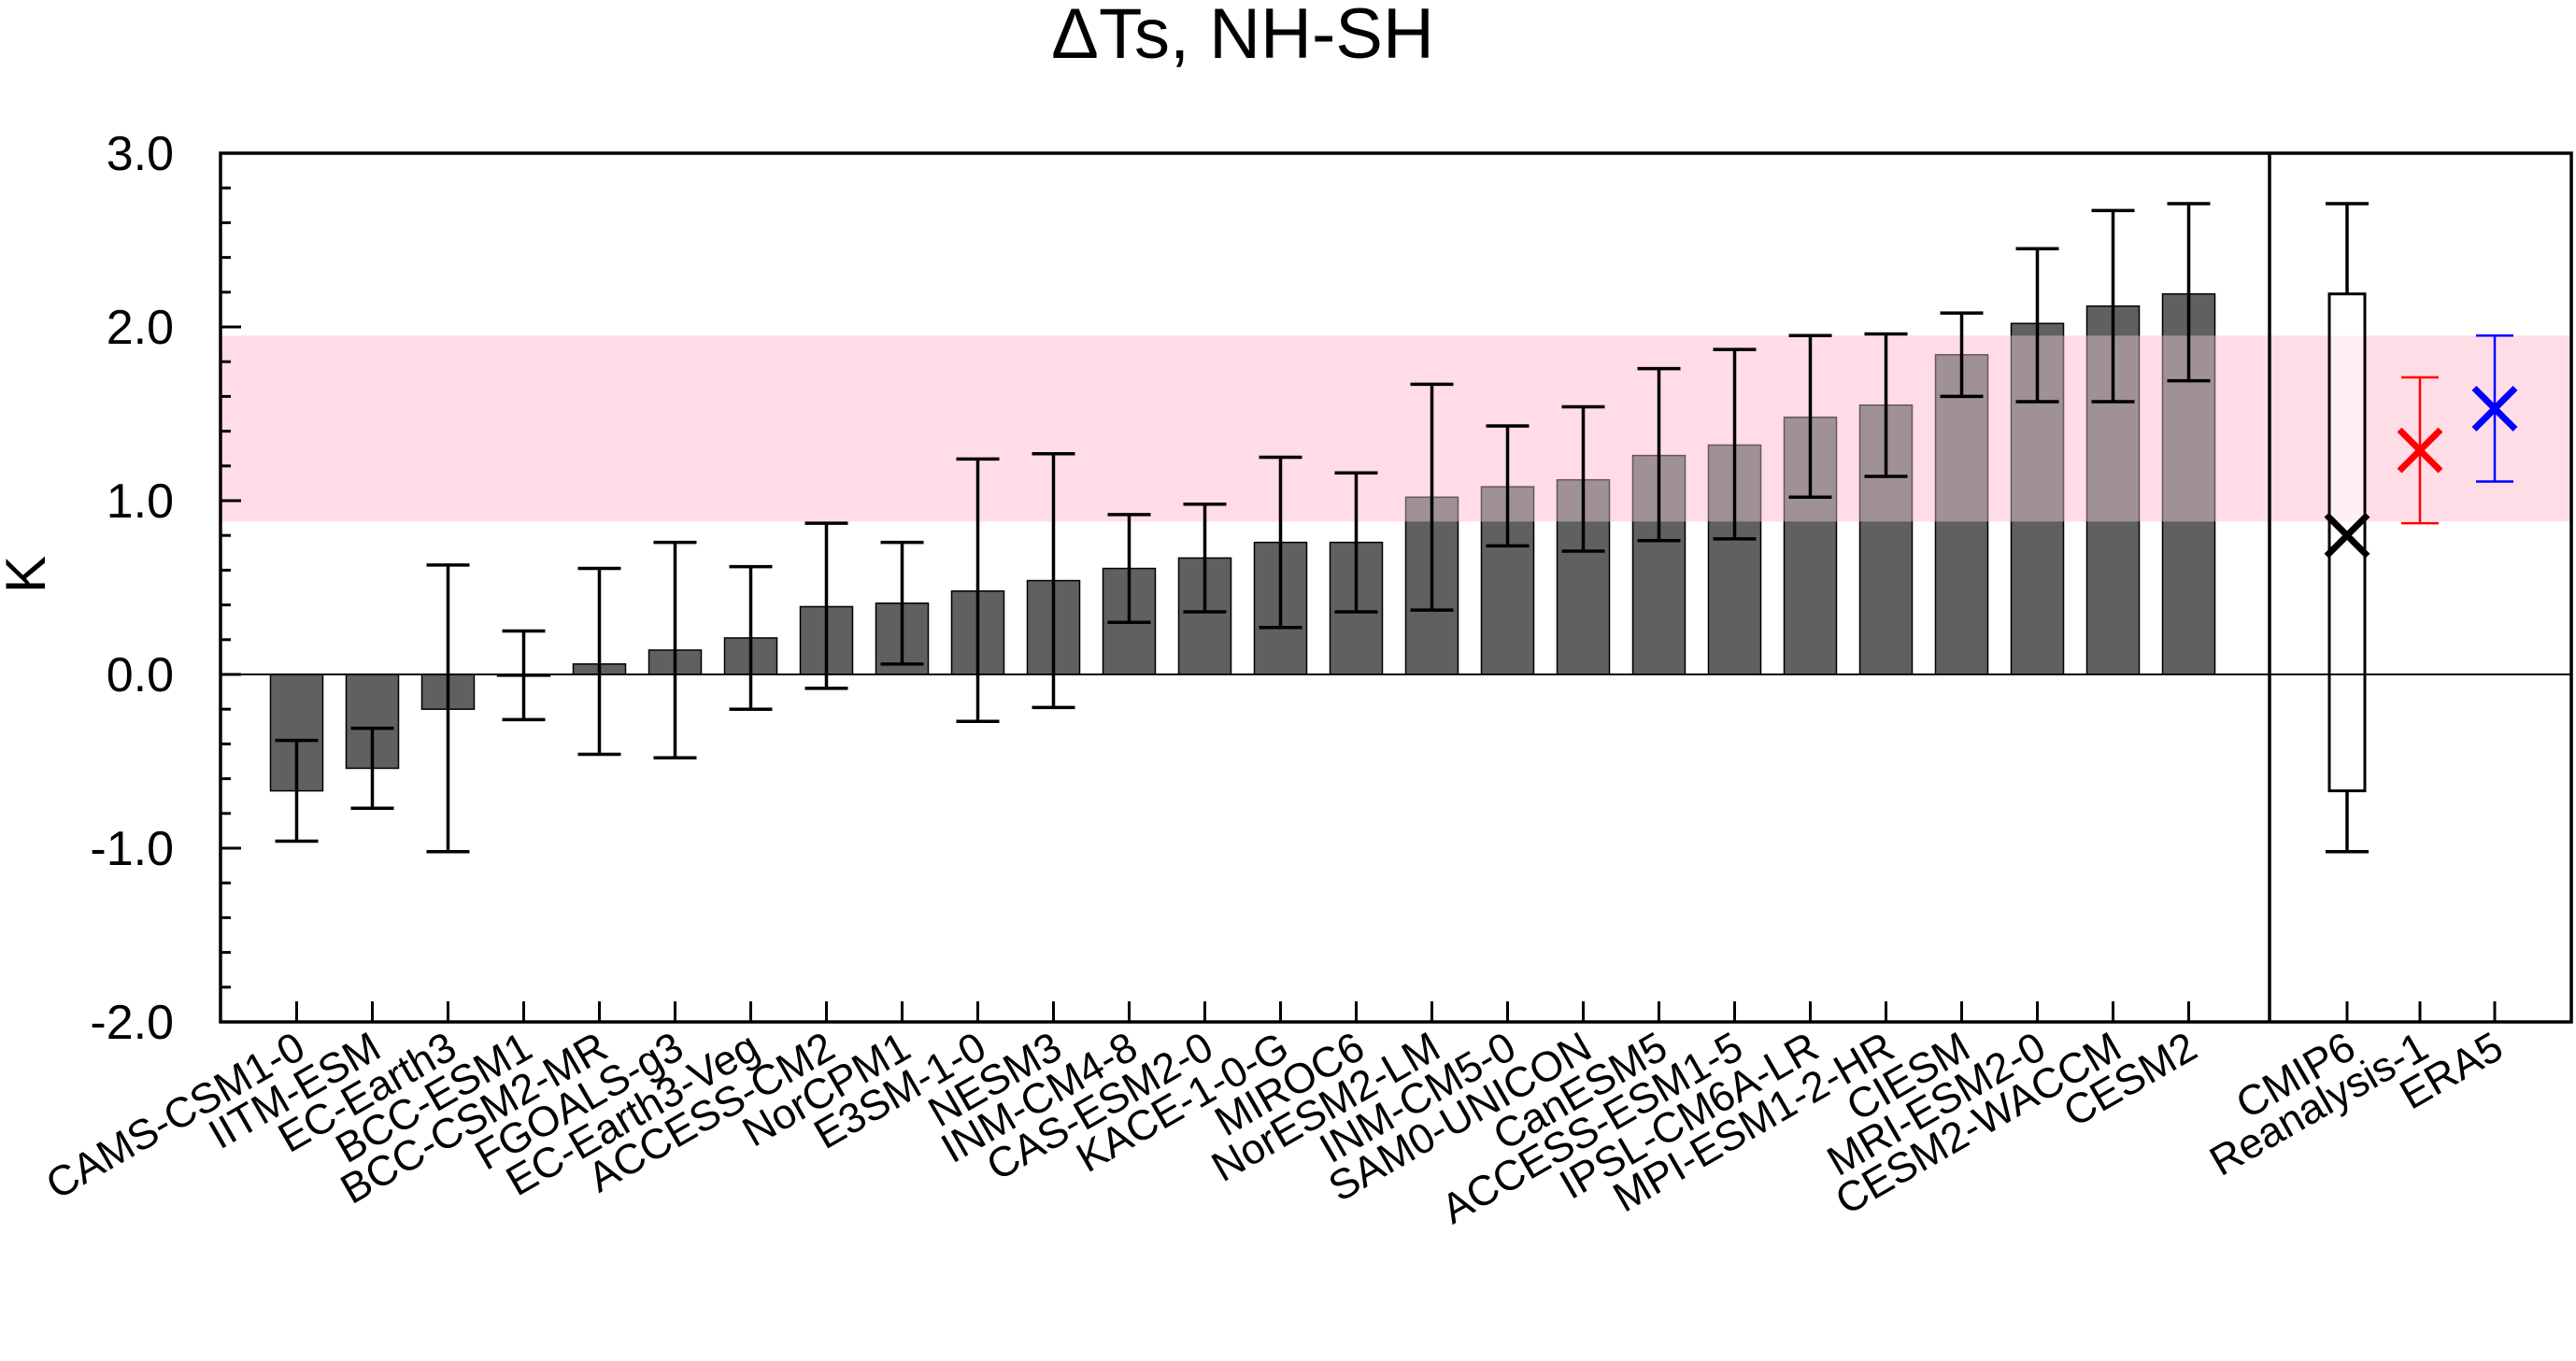  I want to click on error-bar-IITM-ESM, so click(372, 768).